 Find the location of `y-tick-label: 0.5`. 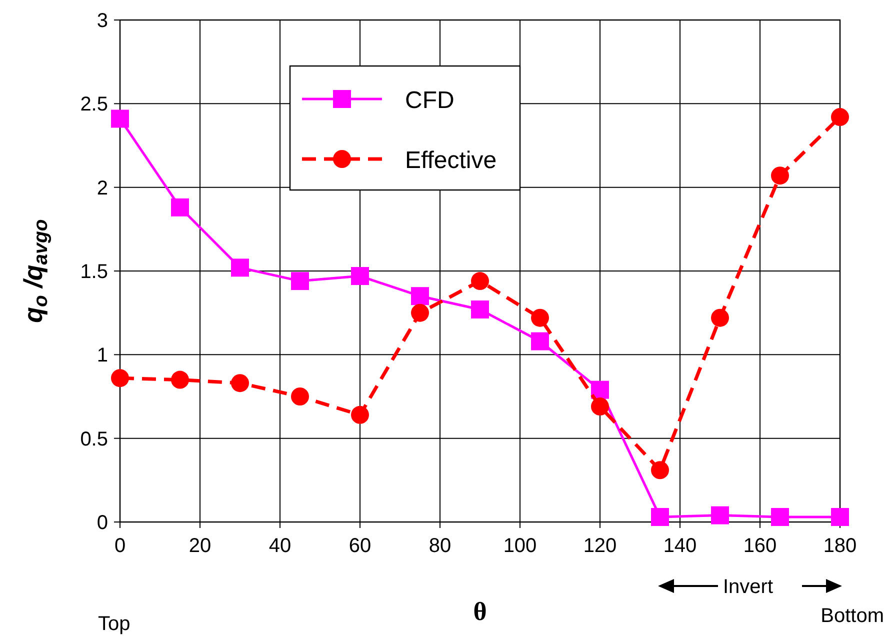

y-tick-label: 0.5 is located at coordinates (94, 439).